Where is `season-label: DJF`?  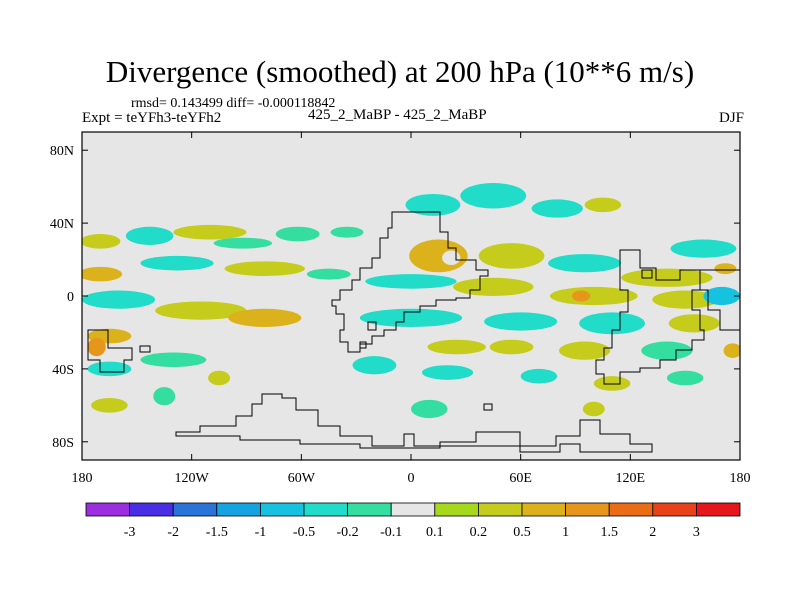
season-label: DJF is located at coordinates (731, 118).